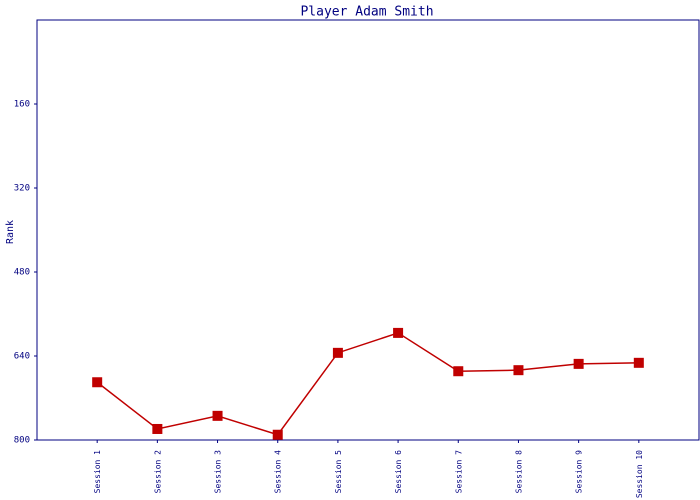 Image resolution: width=700 pixels, height=500 pixels. What do you see at coordinates (97, 472) in the screenshot?
I see `x-tick-label: Session 1` at bounding box center [97, 472].